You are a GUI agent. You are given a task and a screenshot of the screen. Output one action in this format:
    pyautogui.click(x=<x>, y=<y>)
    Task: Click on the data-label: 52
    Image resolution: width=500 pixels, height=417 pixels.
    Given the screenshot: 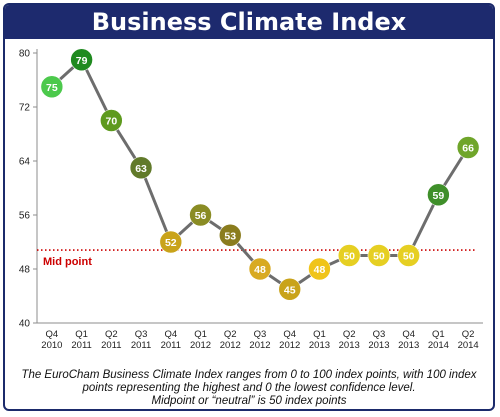 What is the action you would take?
    pyautogui.click(x=171, y=243)
    